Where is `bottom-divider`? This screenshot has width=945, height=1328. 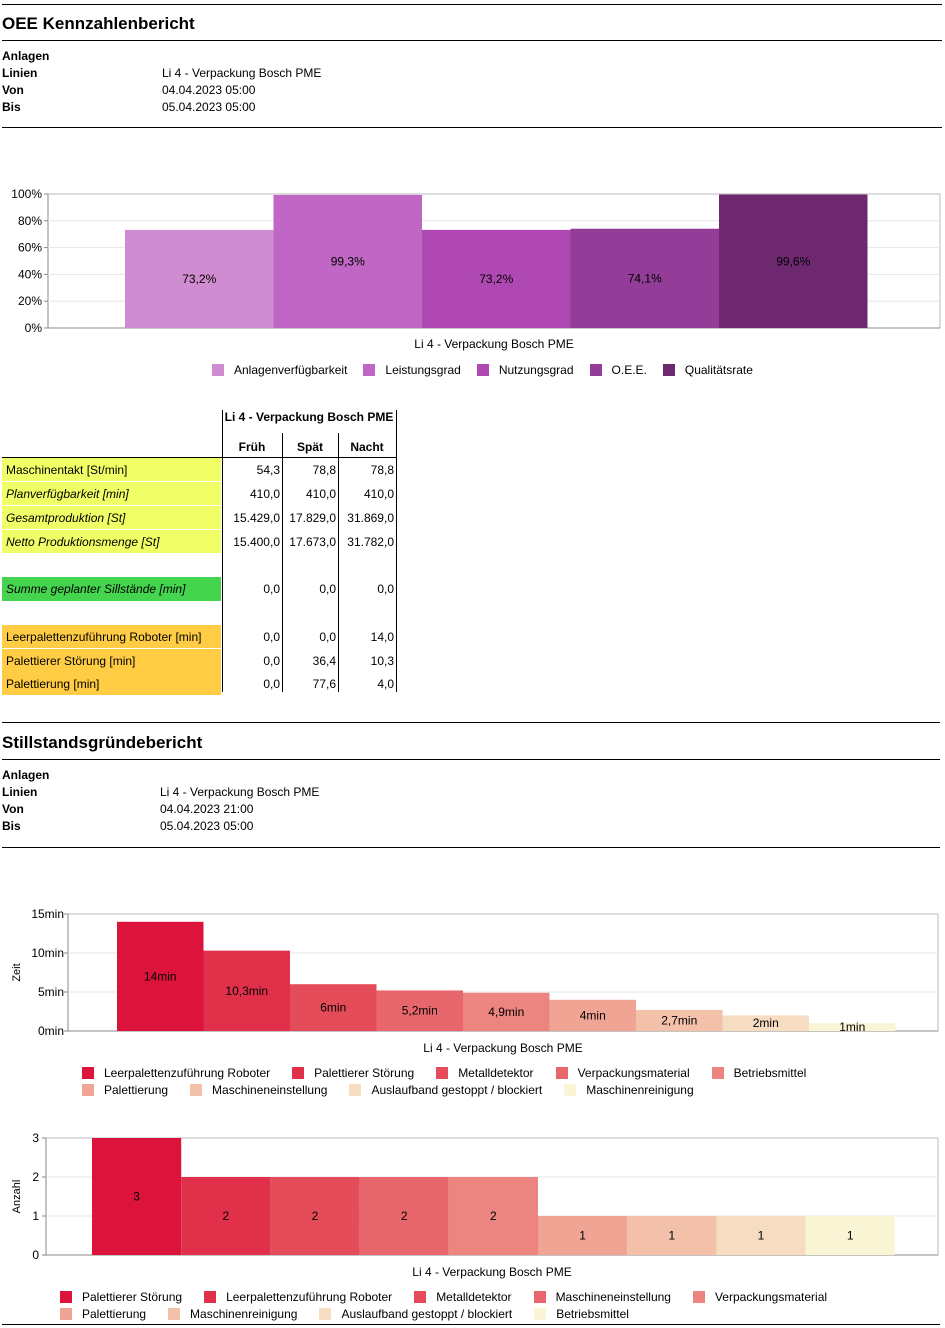 bottom-divider is located at coordinates (471, 1324).